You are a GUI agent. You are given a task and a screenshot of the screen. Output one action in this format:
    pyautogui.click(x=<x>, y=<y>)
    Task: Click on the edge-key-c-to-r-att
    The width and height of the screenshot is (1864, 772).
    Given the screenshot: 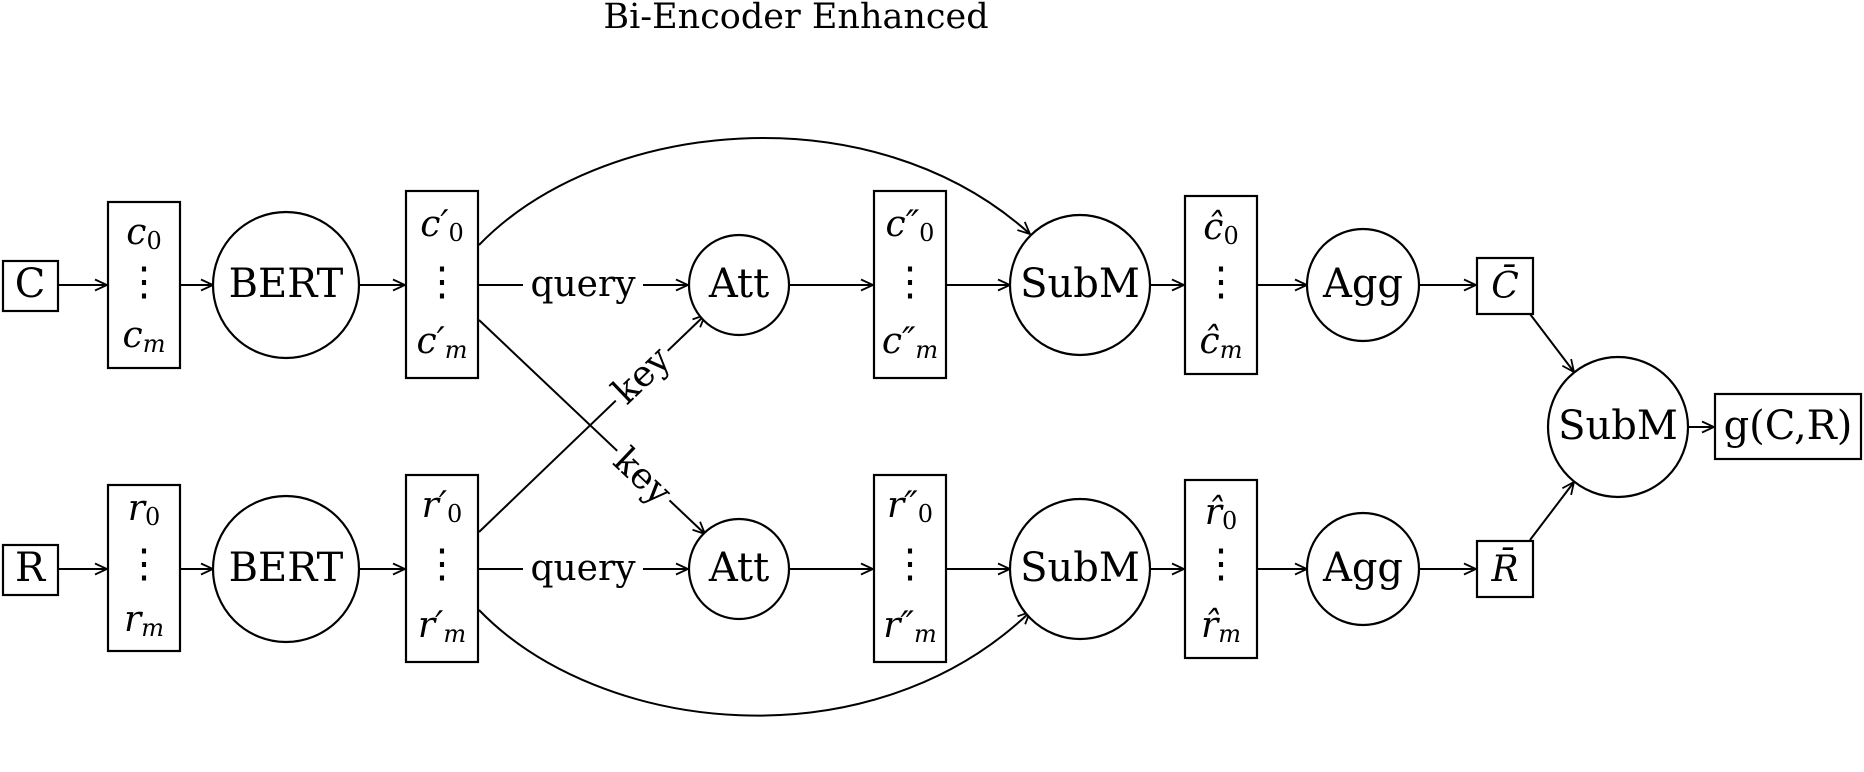 What is the action you would take?
    pyautogui.click(x=591, y=426)
    